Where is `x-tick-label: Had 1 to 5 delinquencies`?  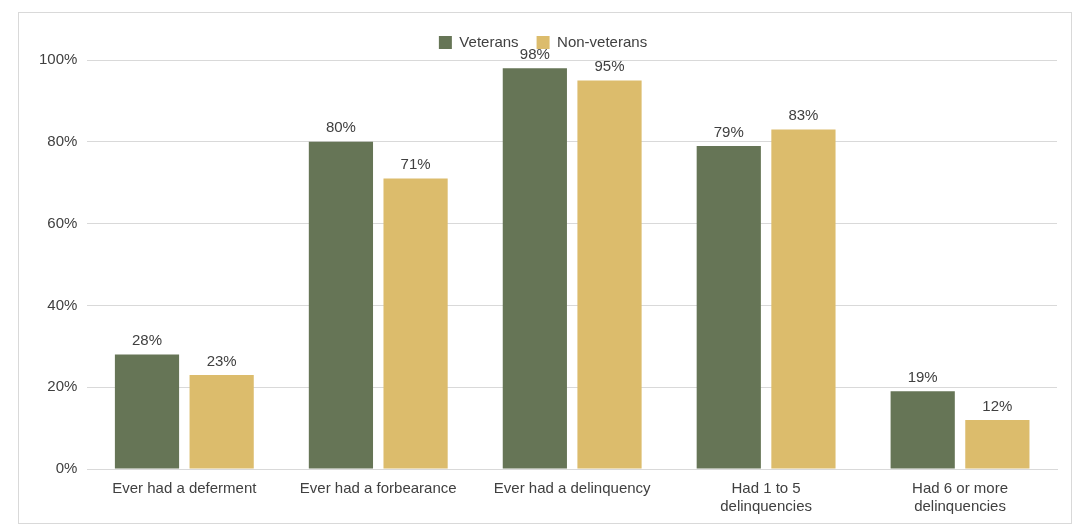 x-tick-label: Had 1 to 5 delinquencies is located at coordinates (766, 497).